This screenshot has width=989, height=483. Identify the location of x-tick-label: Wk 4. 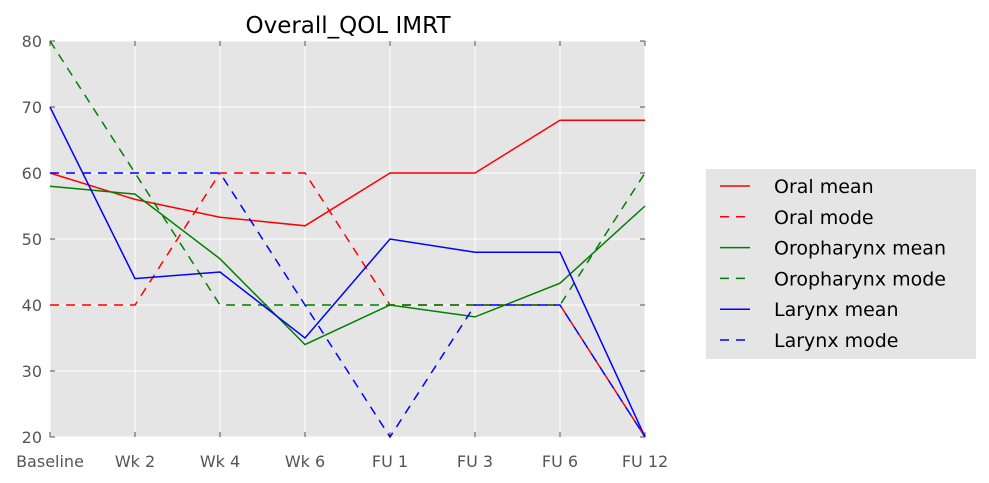
(220, 461).